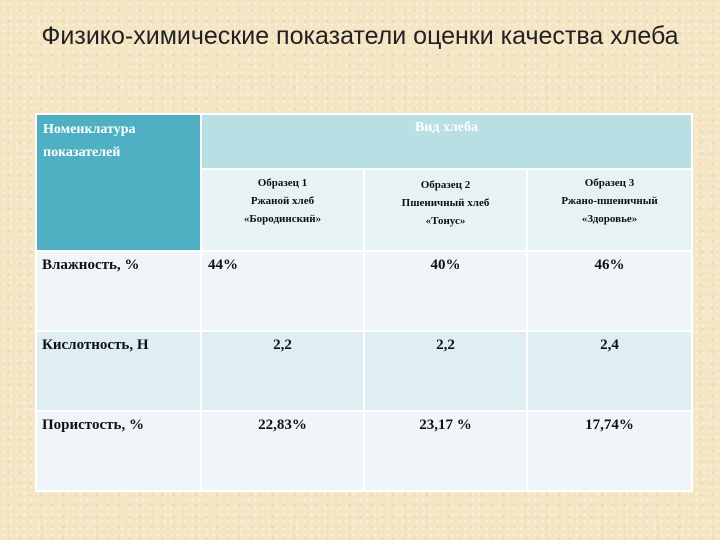 The width and height of the screenshot is (720, 540). I want to click on header-bread-type: Вид хлеба, so click(446, 141).